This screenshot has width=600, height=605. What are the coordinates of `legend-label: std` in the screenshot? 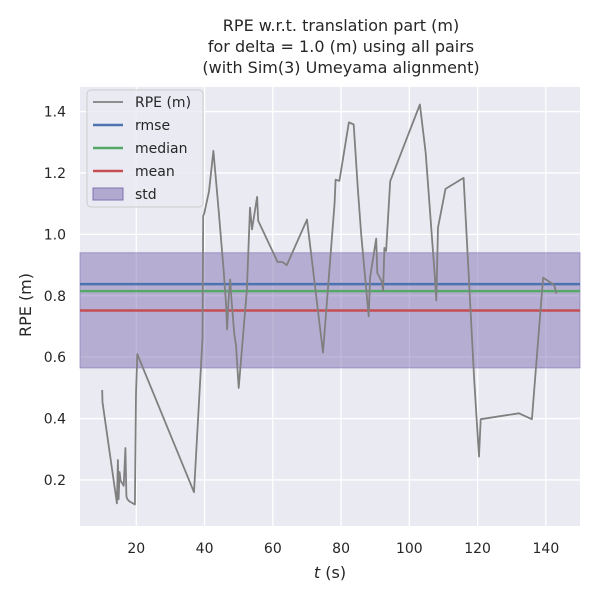 It's located at (146, 195).